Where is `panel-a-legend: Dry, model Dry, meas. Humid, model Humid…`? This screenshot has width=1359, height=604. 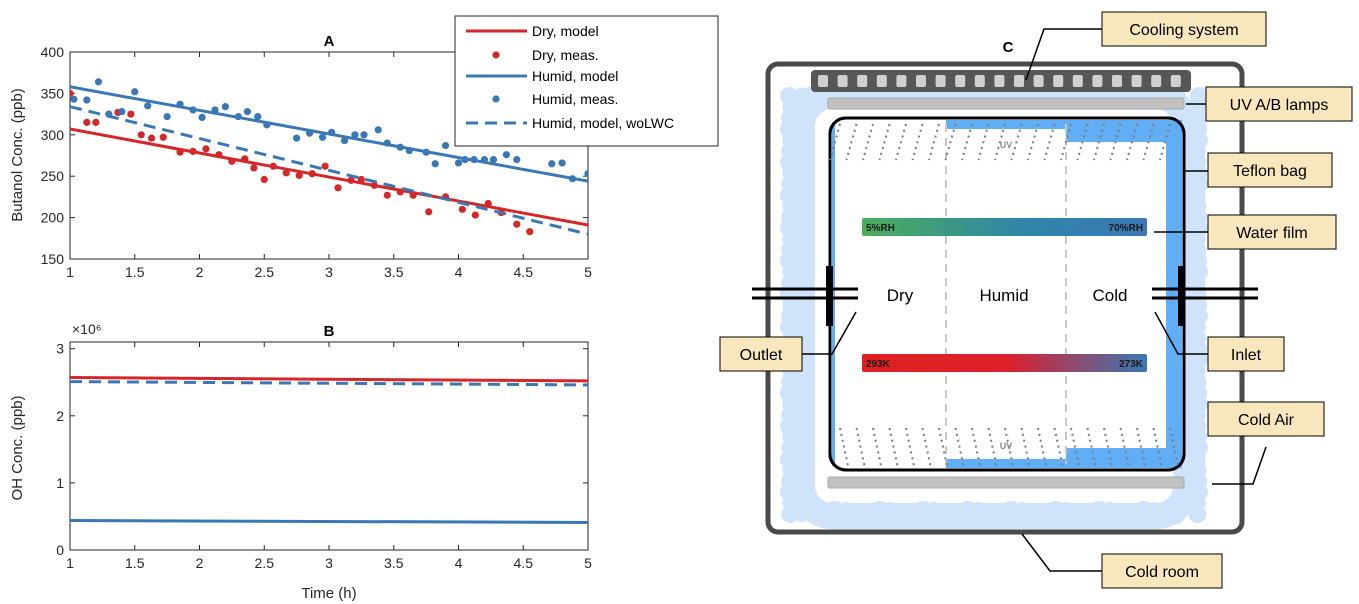
panel-a-legend: Dry, model Dry, meas. Humid, model Humid… is located at coordinates (586, 81).